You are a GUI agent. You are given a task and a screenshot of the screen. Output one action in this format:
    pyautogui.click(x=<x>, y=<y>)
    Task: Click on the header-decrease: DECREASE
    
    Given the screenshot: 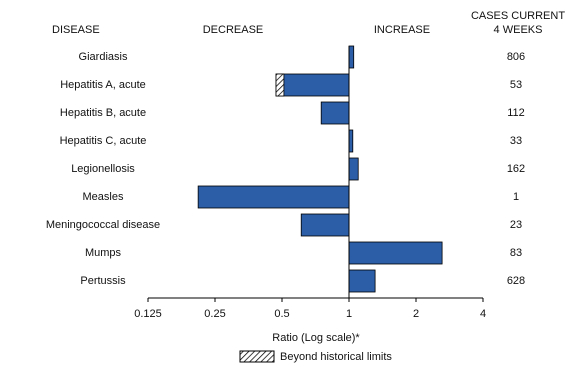 What is the action you would take?
    pyautogui.click(x=233, y=30)
    